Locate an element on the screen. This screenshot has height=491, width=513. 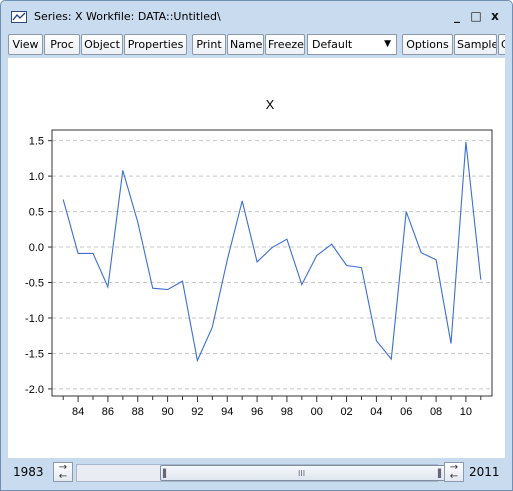
window-title: Series: X Workfile: DATA::Untitled\ is located at coordinates (127, 16).